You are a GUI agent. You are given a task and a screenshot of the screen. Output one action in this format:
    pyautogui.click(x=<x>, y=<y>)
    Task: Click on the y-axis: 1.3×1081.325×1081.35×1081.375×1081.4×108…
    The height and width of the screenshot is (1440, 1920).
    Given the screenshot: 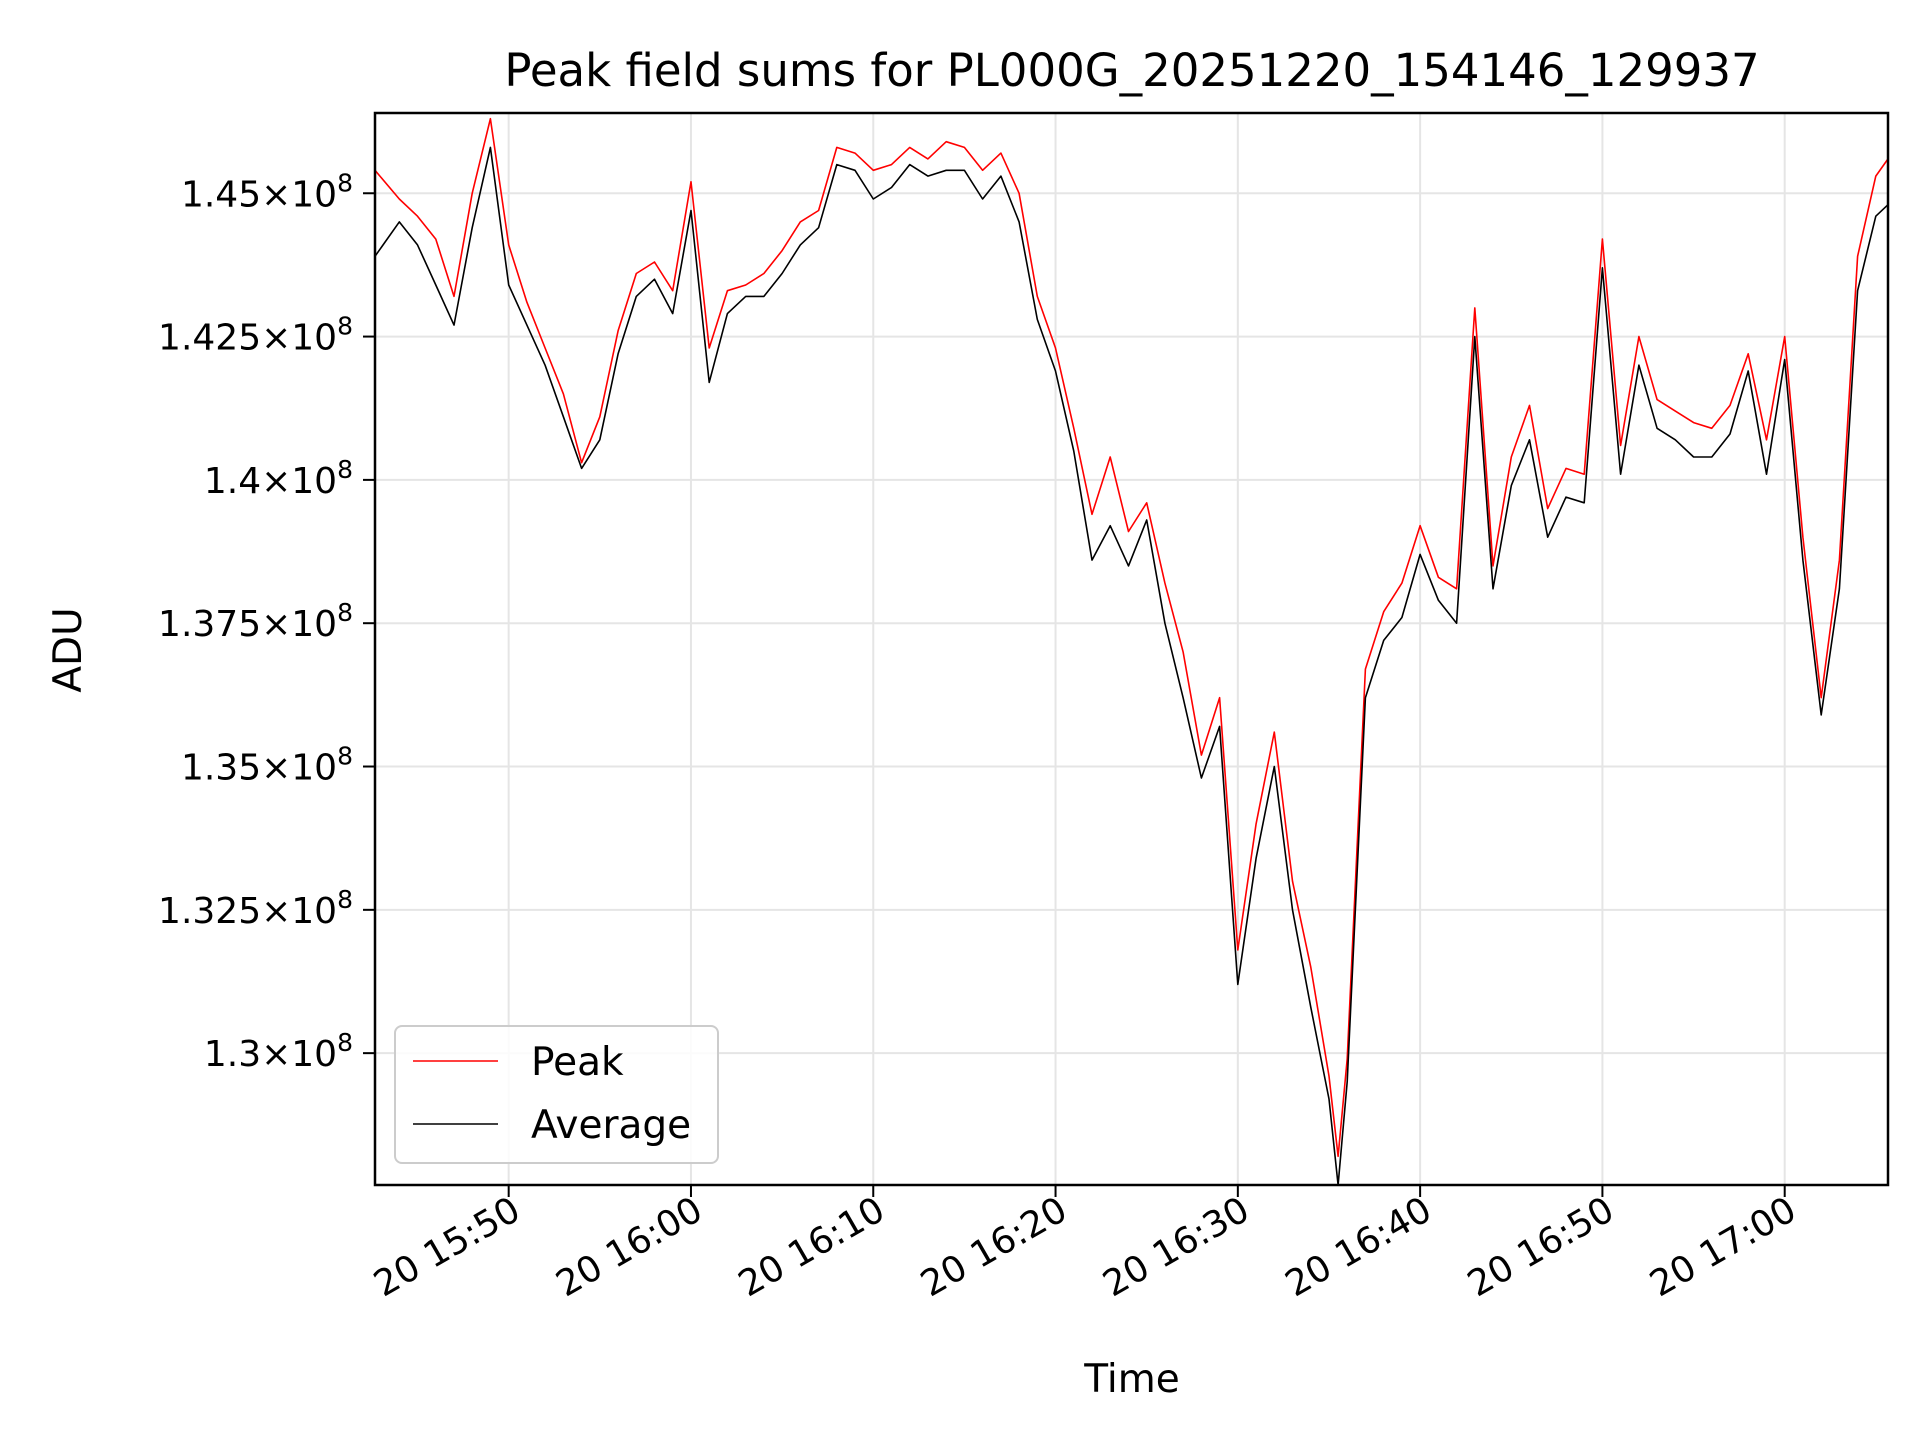 What is the action you would take?
    pyautogui.click(x=266, y=621)
    